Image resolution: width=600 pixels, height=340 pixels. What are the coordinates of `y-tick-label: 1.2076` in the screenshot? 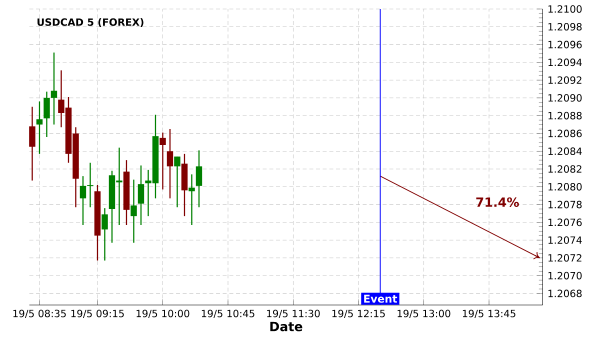 It's located at (565, 222).